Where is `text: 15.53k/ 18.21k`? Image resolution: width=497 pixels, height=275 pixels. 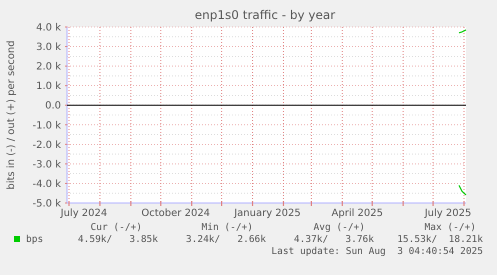 text: 15.53k/ 18.21k is located at coordinates (440, 239).